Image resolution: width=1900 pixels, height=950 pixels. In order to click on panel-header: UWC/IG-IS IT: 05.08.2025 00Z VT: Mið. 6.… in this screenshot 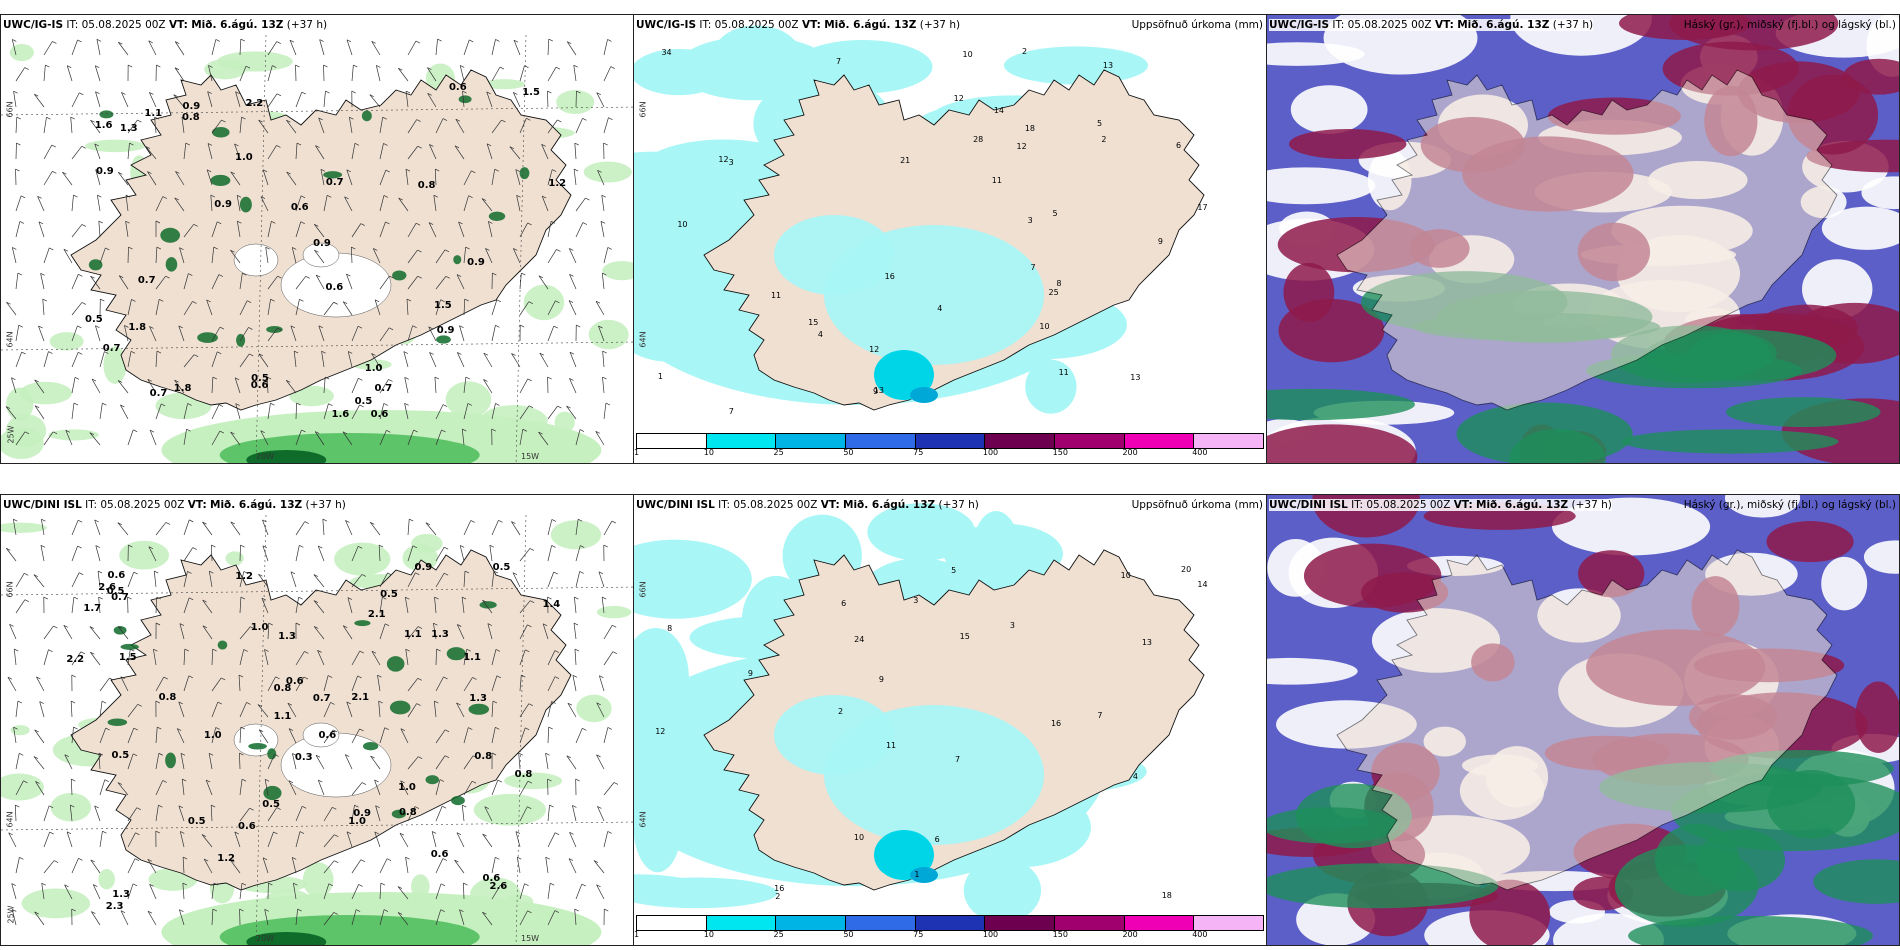, I will do `click(798, 25)`.